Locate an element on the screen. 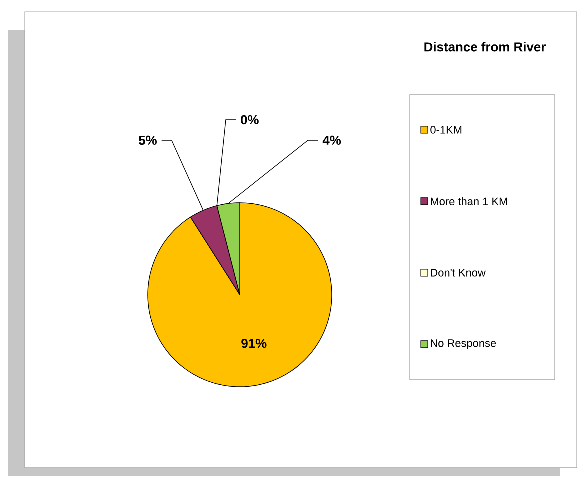 The width and height of the screenshot is (581, 477). legend-label: More than 1 KM is located at coordinates (469, 201).